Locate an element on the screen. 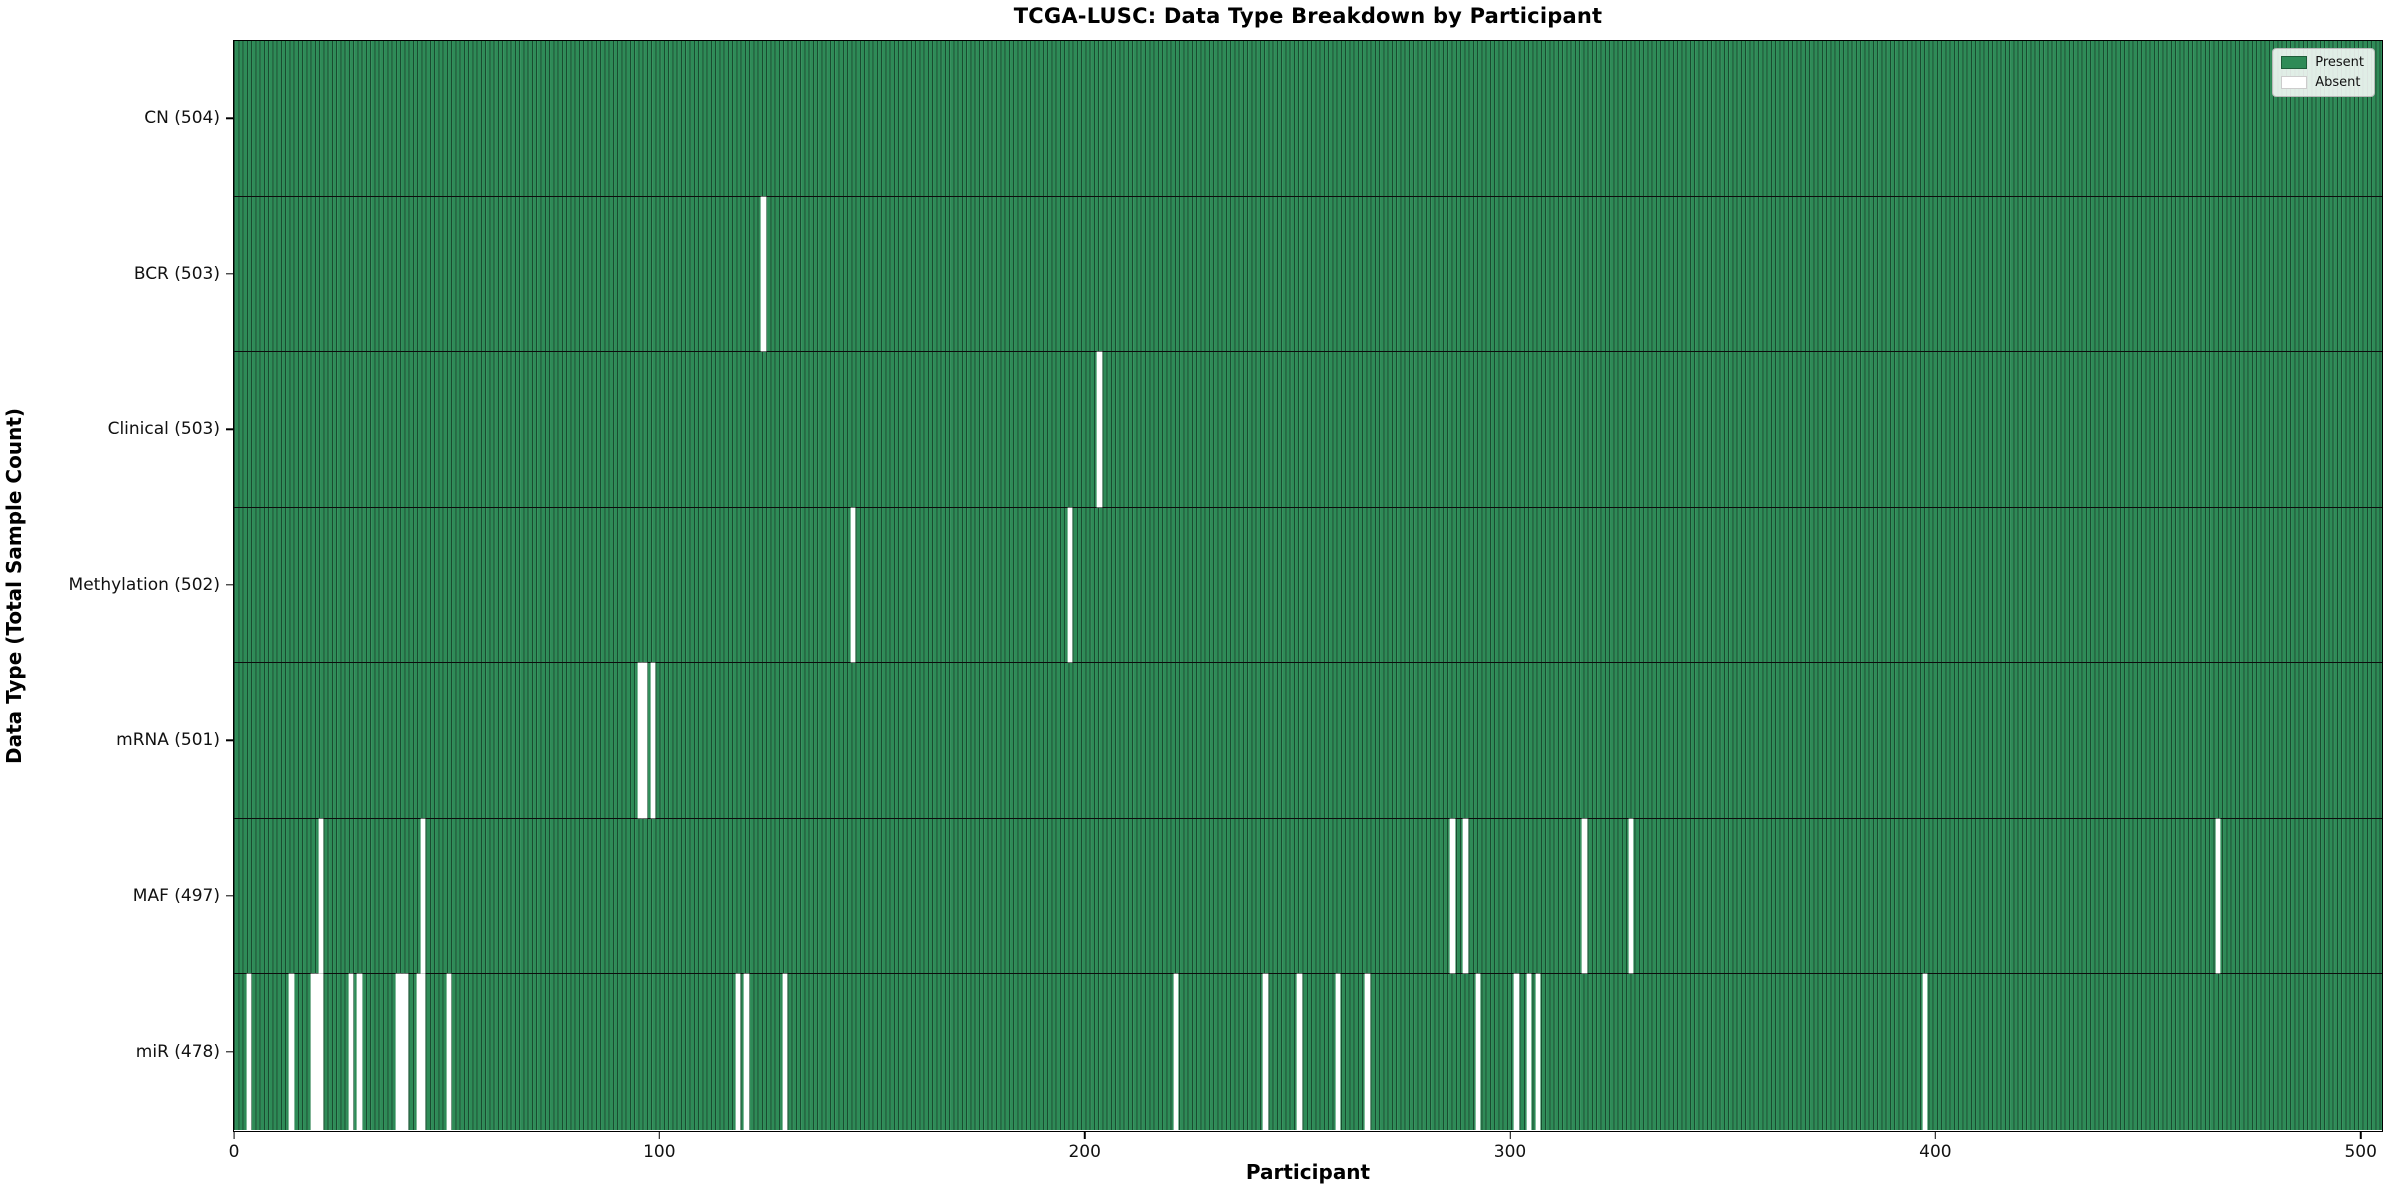  legend-absent-label: Absent is located at coordinates (2338, 82).